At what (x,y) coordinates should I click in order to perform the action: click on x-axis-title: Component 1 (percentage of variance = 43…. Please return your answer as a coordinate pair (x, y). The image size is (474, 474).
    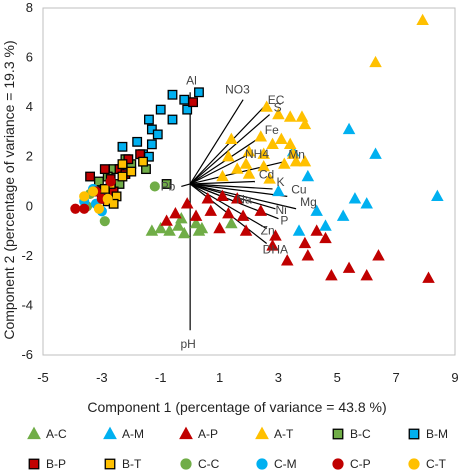
    Looking at the image, I should click on (236, 407).